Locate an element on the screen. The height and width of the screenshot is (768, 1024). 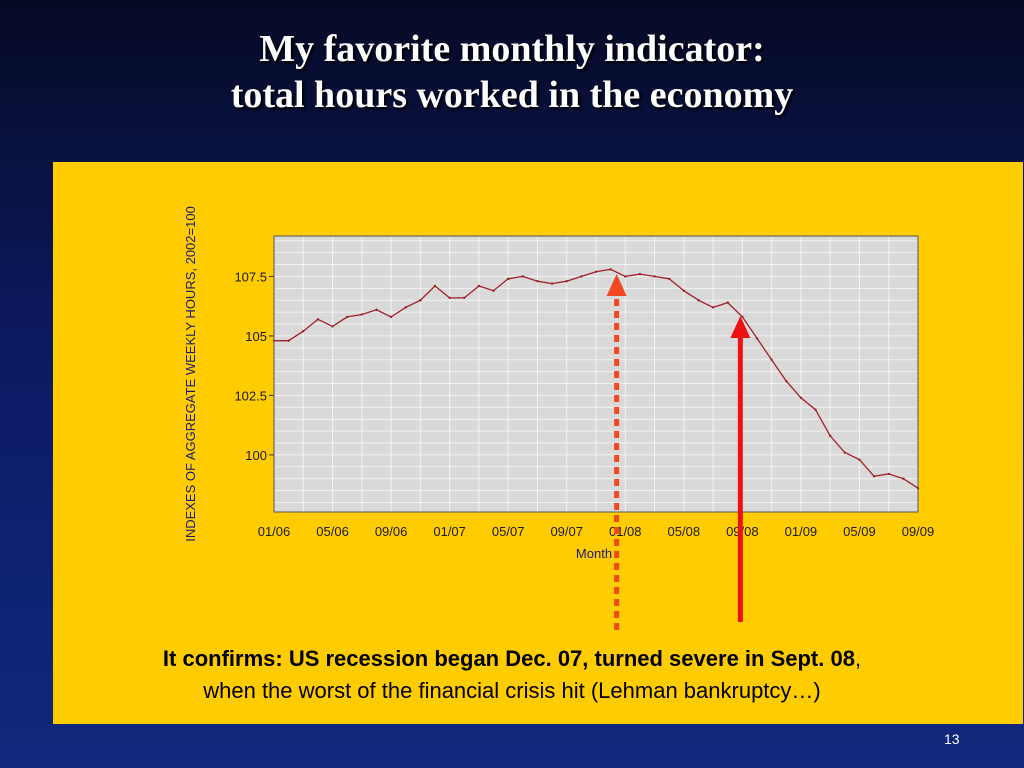
x-tick-label: 05/09 is located at coordinates (859, 531).